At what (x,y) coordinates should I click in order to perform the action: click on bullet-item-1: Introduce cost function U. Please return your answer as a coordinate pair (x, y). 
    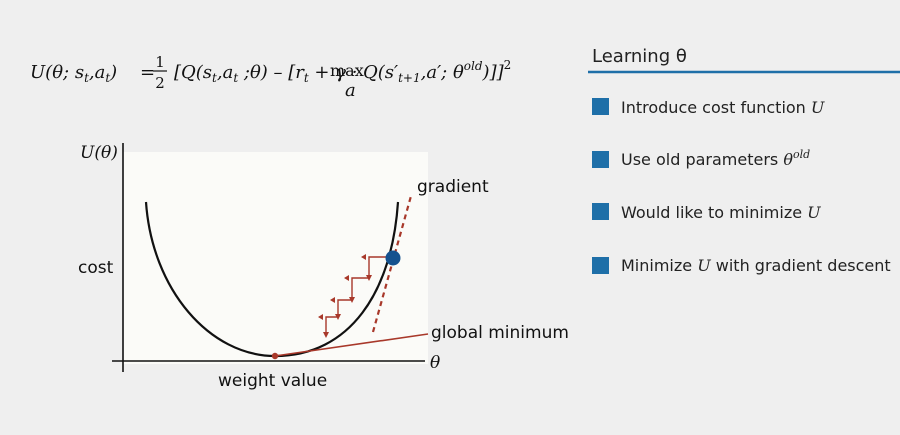
    Looking at the image, I should click on (708, 107).